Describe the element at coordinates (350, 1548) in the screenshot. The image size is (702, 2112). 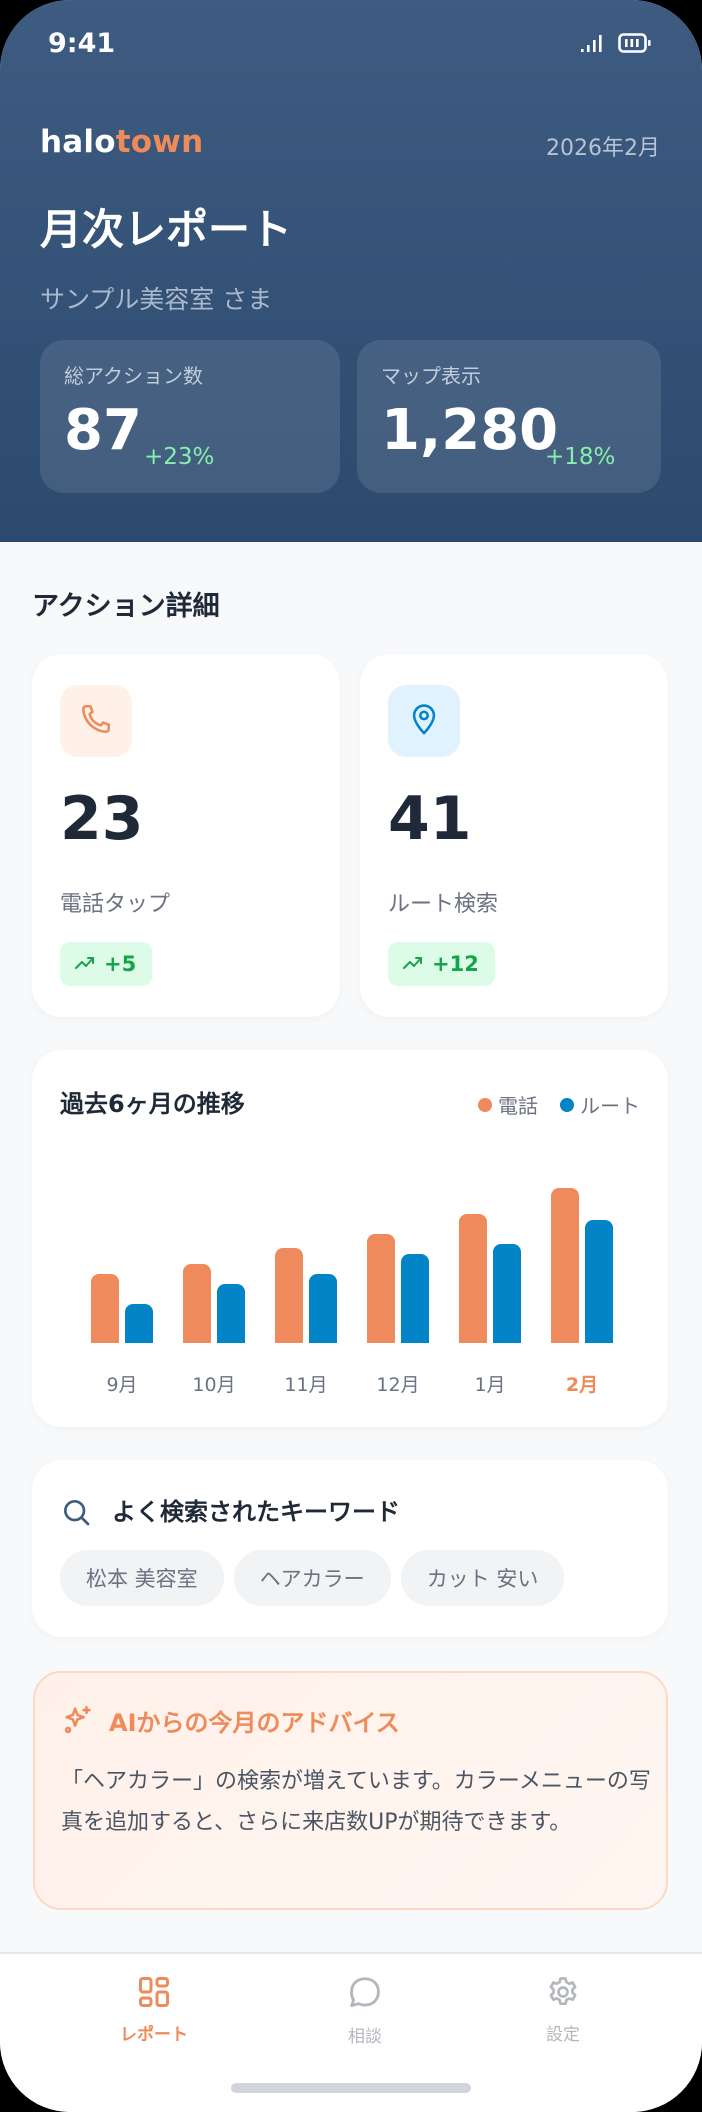
I see `keywords-card: よく検索されたキーワード 松本 美容室 ヘアカラー カット 安い` at that location.